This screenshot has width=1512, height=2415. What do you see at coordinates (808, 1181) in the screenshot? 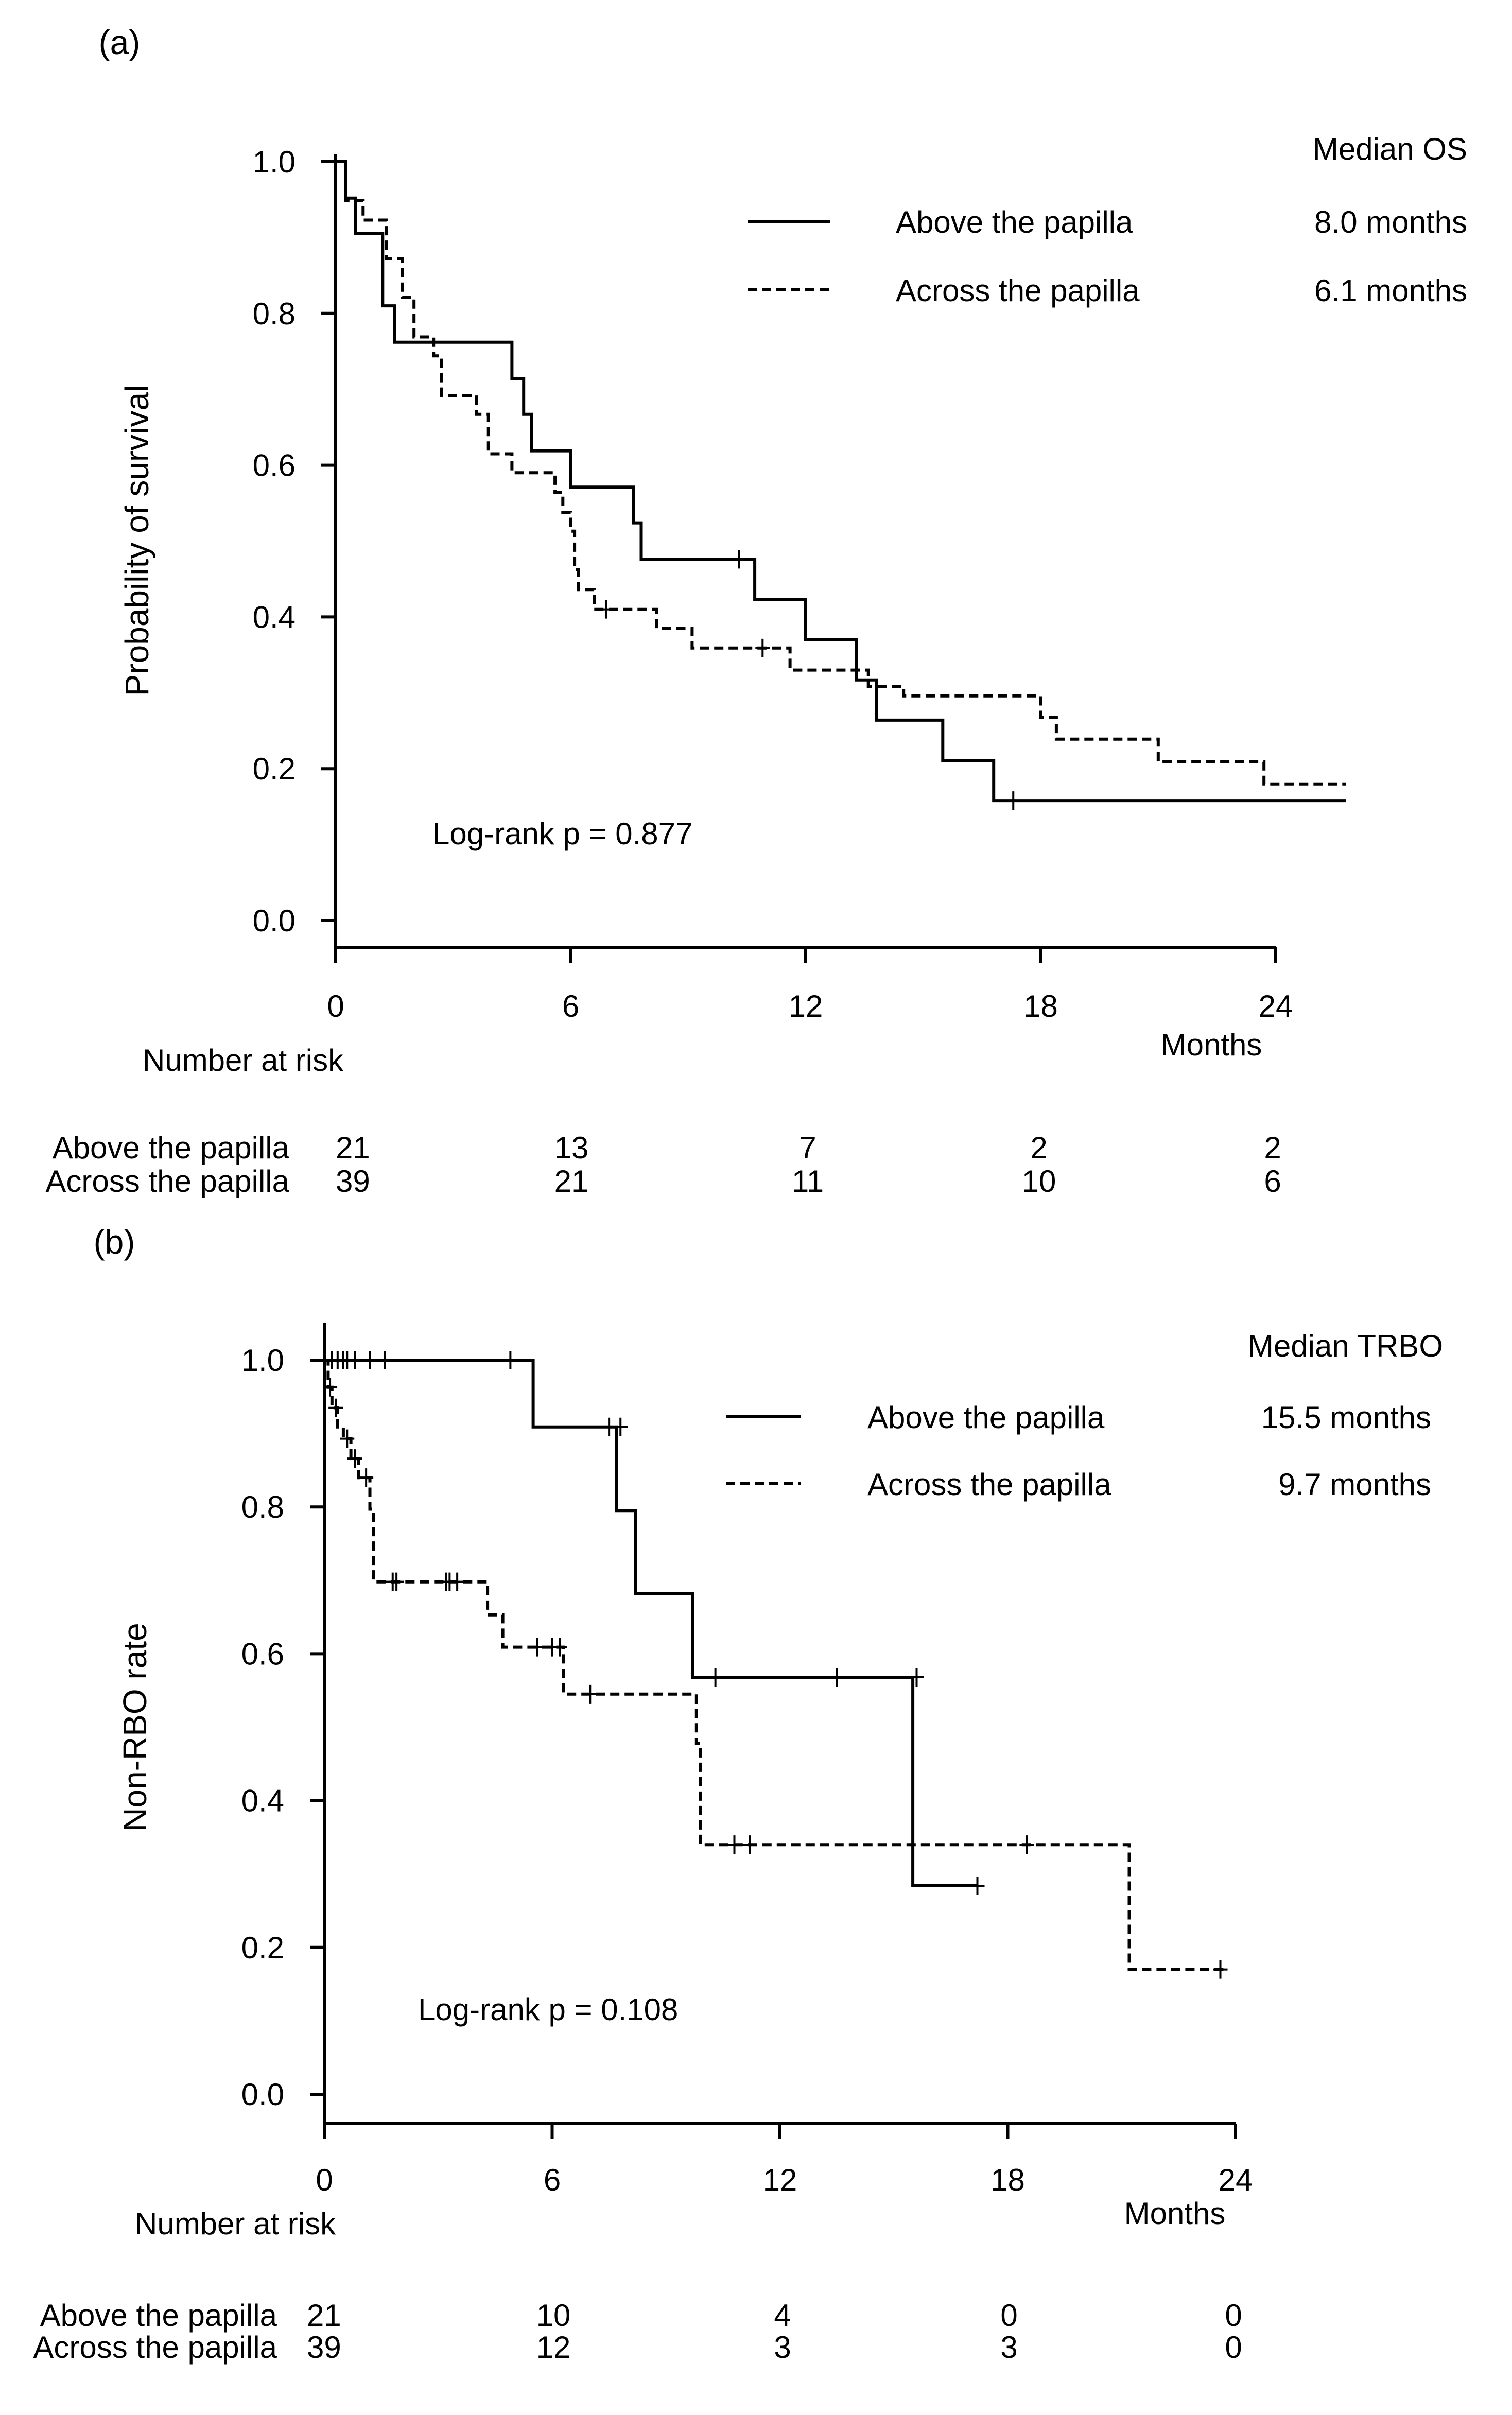
I see `risk-value: 11` at bounding box center [808, 1181].